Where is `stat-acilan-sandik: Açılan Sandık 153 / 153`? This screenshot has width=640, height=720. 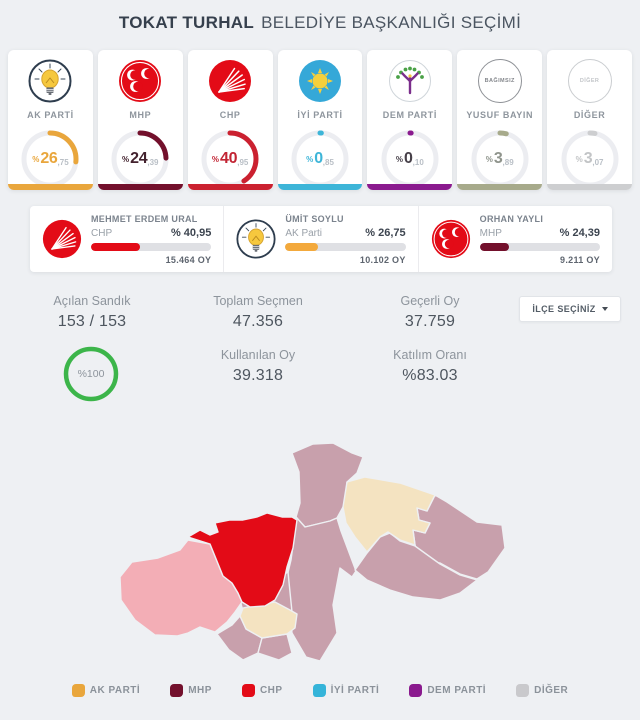 stat-acilan-sandik: Açılan Sandık 153 / 153 is located at coordinates (92, 312).